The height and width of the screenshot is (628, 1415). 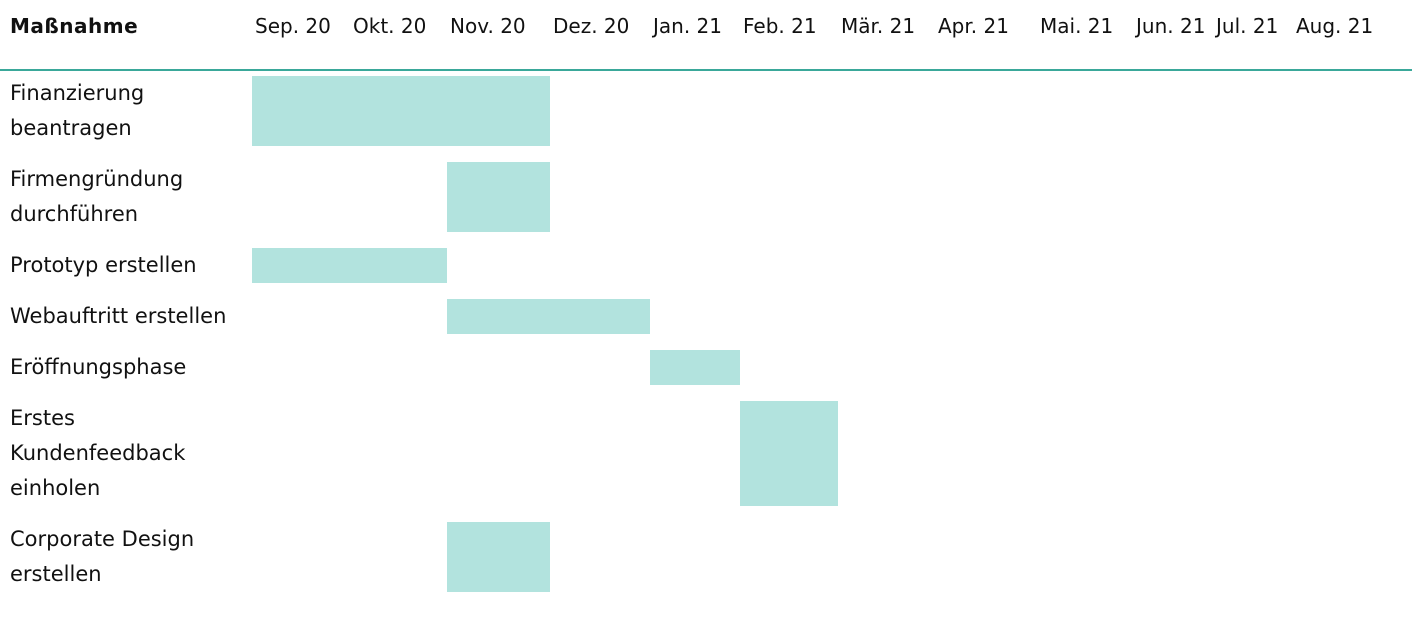 What do you see at coordinates (77, 110) in the screenshot?
I see `task-label: Finanzierung beantragen` at bounding box center [77, 110].